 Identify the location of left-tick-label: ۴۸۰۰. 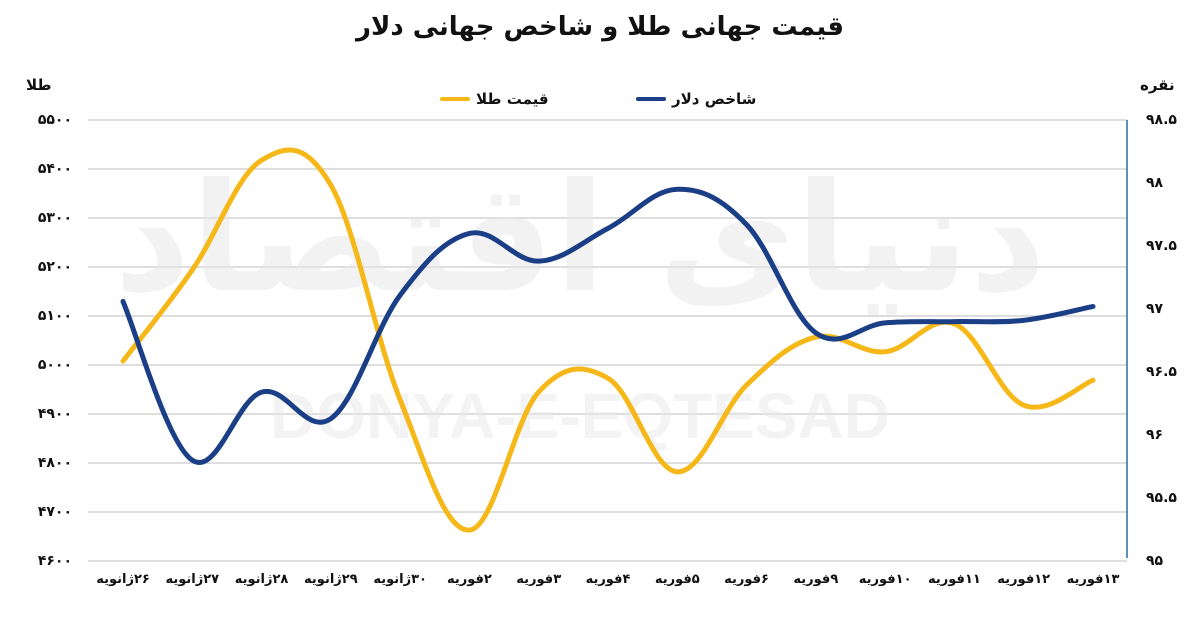
(54, 463).